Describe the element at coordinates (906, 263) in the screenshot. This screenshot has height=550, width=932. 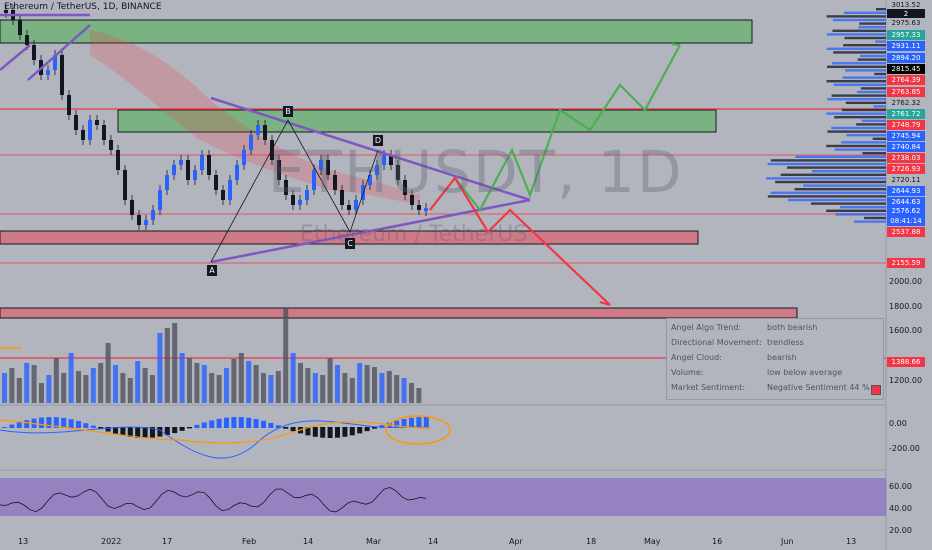
I see `price-label: 2155.59` at that location.